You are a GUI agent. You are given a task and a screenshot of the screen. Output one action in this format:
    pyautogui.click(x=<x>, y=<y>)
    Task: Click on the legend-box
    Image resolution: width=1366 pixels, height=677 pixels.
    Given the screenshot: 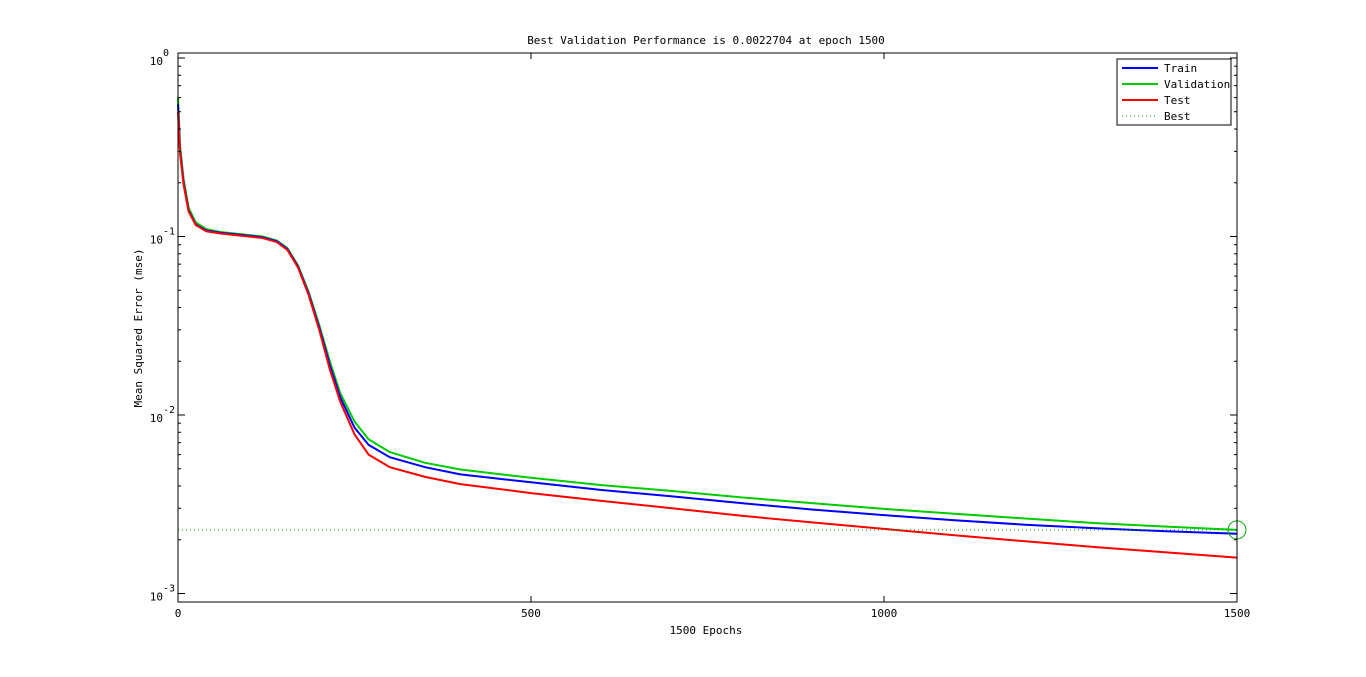 What is the action you would take?
    pyautogui.click(x=1174, y=92)
    